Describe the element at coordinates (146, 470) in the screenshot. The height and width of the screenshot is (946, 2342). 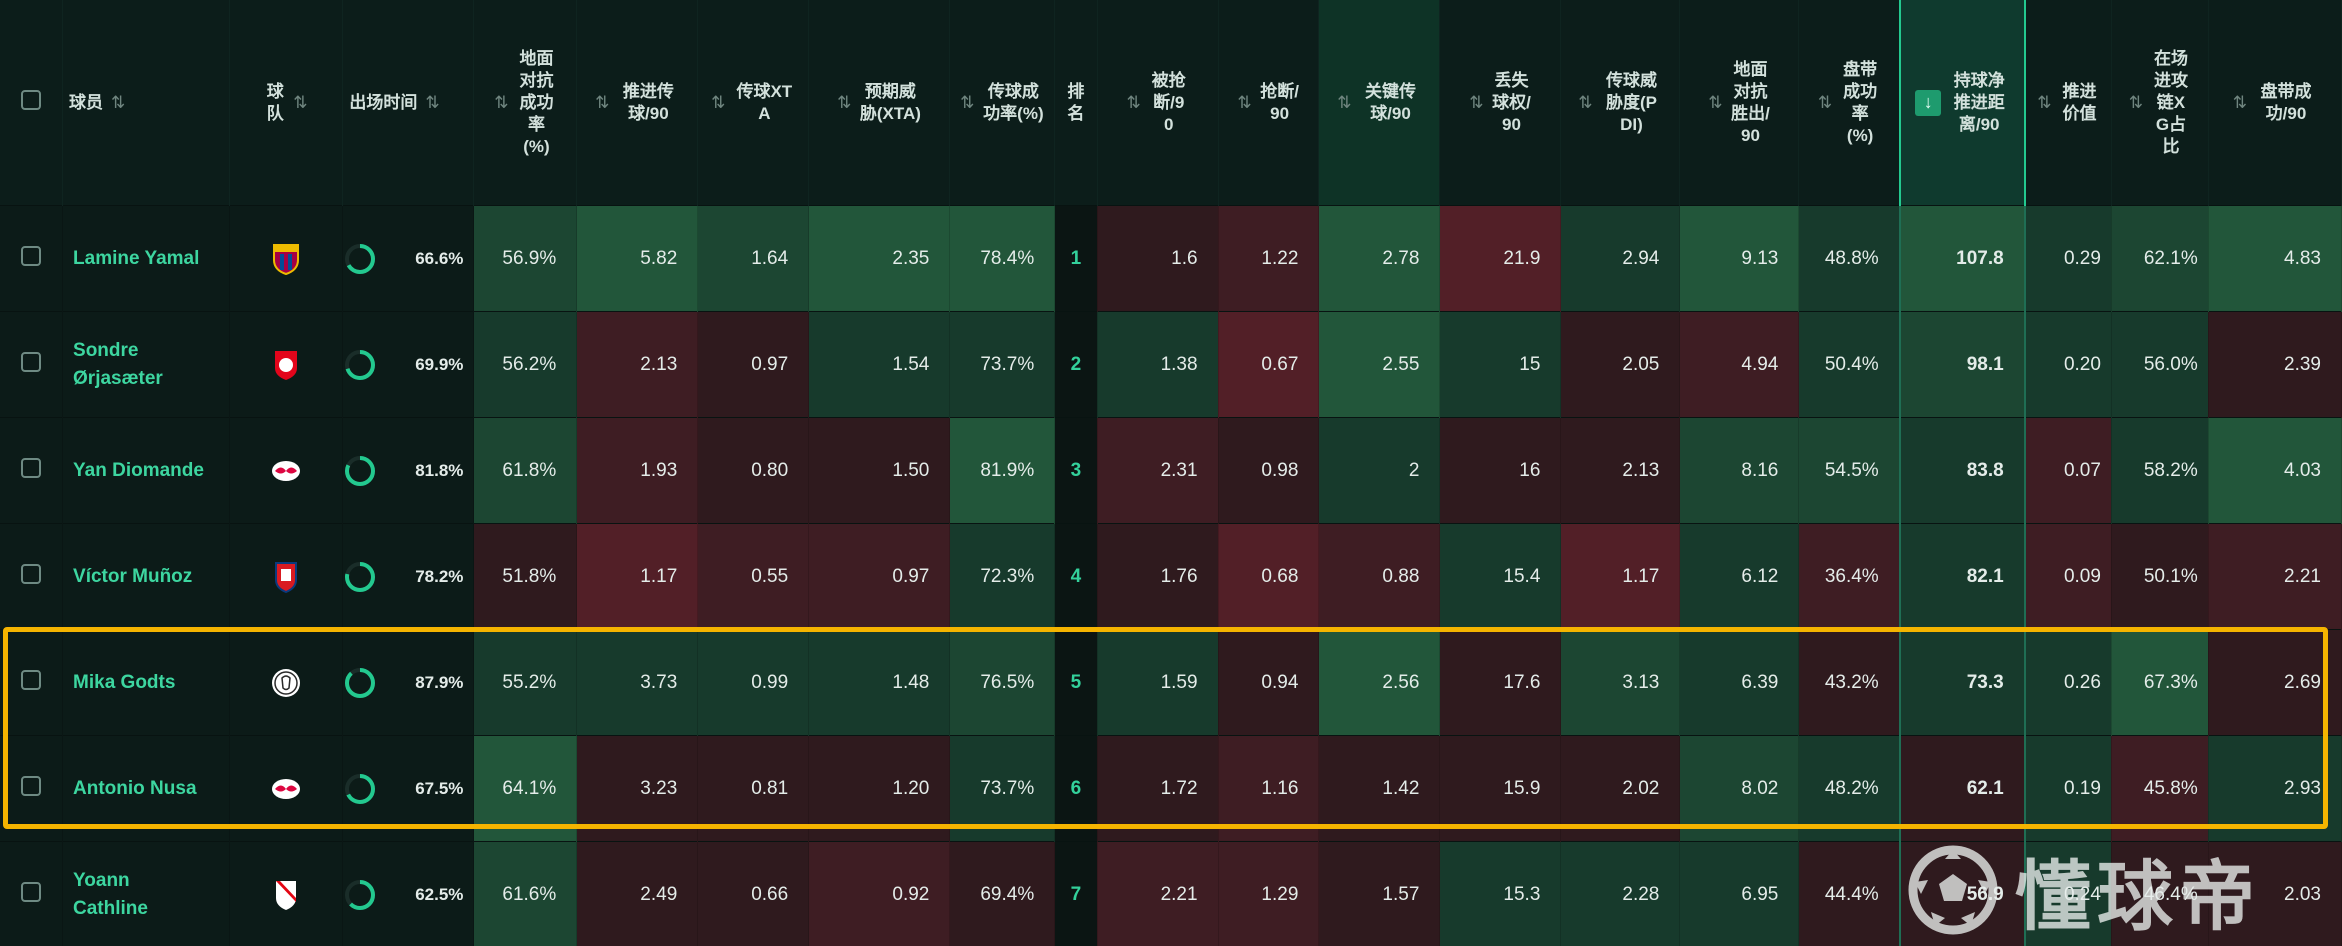
I see `player-name-link: Yan Diomande` at that location.